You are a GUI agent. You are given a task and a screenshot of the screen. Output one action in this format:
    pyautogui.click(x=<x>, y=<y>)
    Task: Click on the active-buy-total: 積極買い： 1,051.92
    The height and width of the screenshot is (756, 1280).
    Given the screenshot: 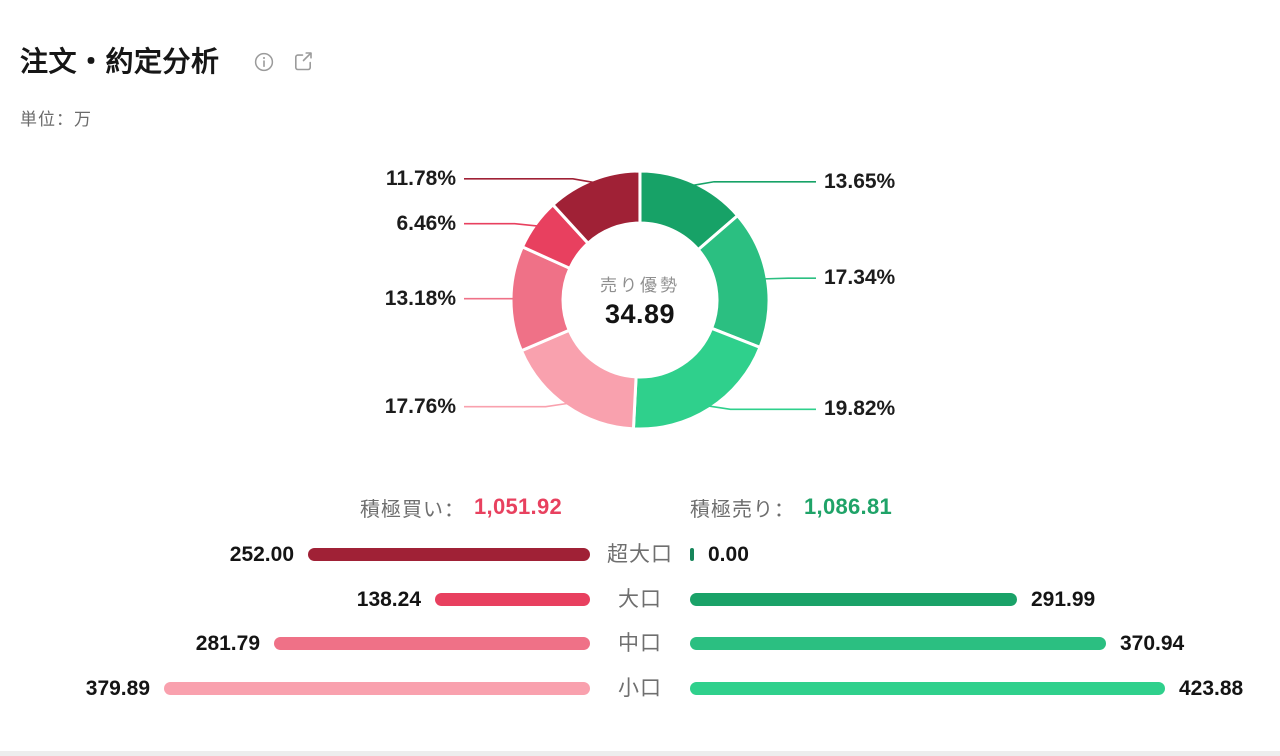 What is the action you would take?
    pyautogui.click(x=461, y=507)
    